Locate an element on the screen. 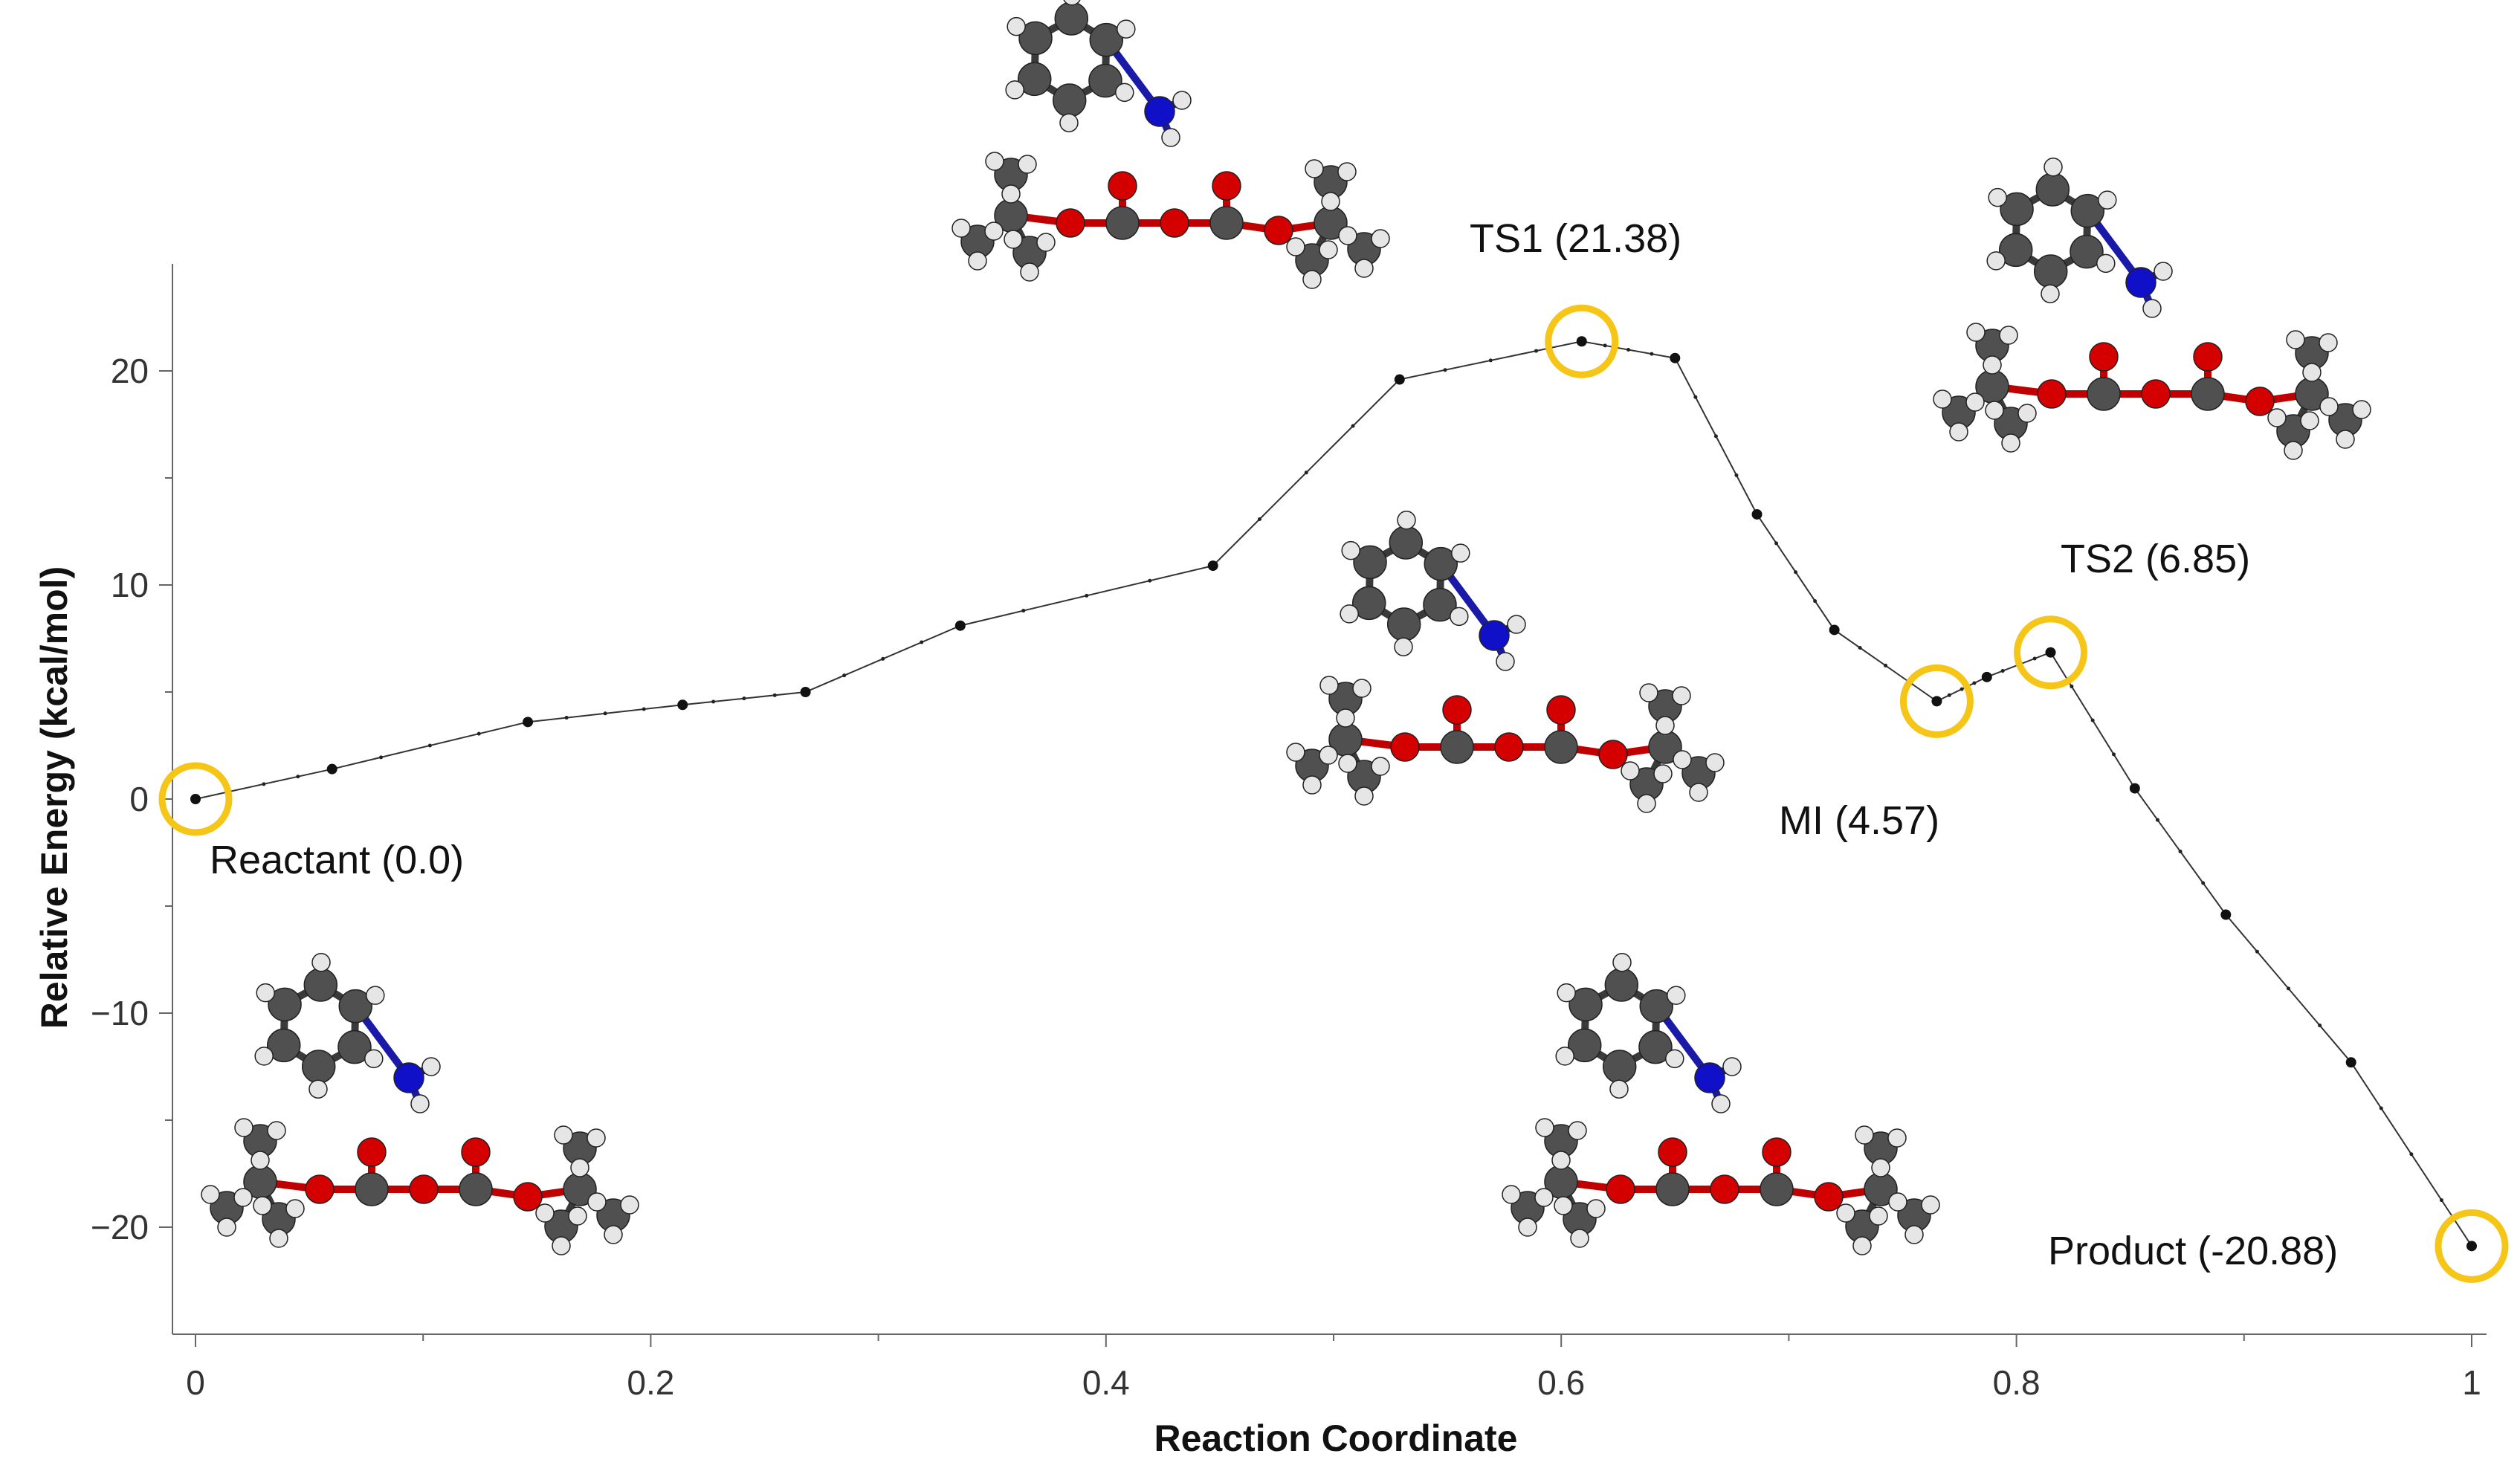 This screenshot has width=2520, height=1471. x-axis-title: Reaction Coordinate is located at coordinates (1336, 1438).